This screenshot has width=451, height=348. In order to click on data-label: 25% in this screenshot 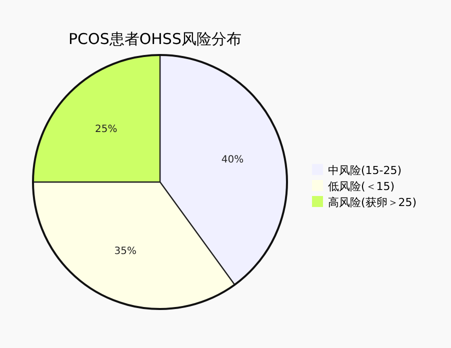, I will do `click(106, 130)`.